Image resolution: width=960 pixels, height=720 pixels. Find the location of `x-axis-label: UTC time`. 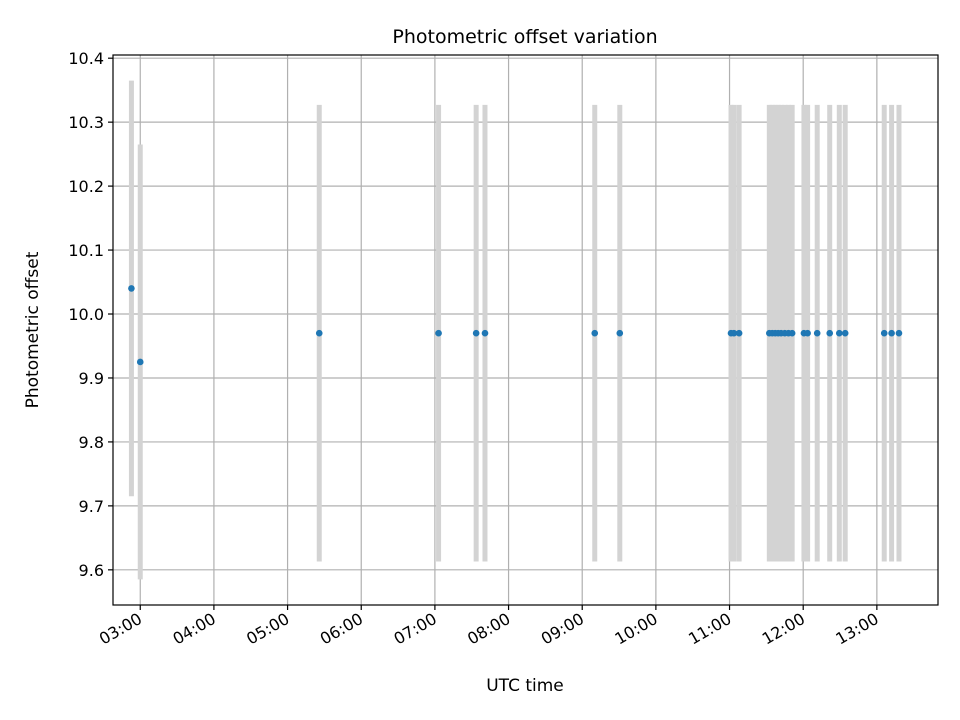

x-axis-label: UTC time is located at coordinates (525, 686).